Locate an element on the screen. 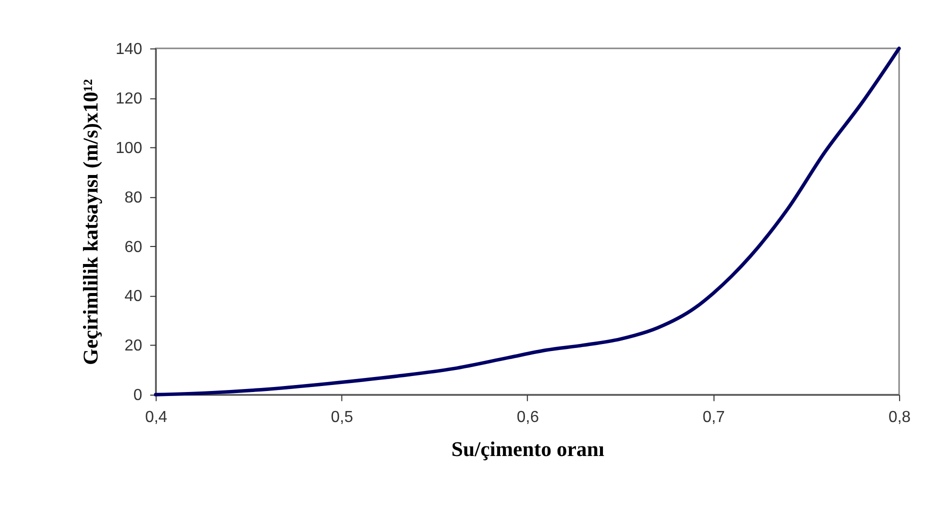  y-tick-label: 0 is located at coordinates (137, 395).